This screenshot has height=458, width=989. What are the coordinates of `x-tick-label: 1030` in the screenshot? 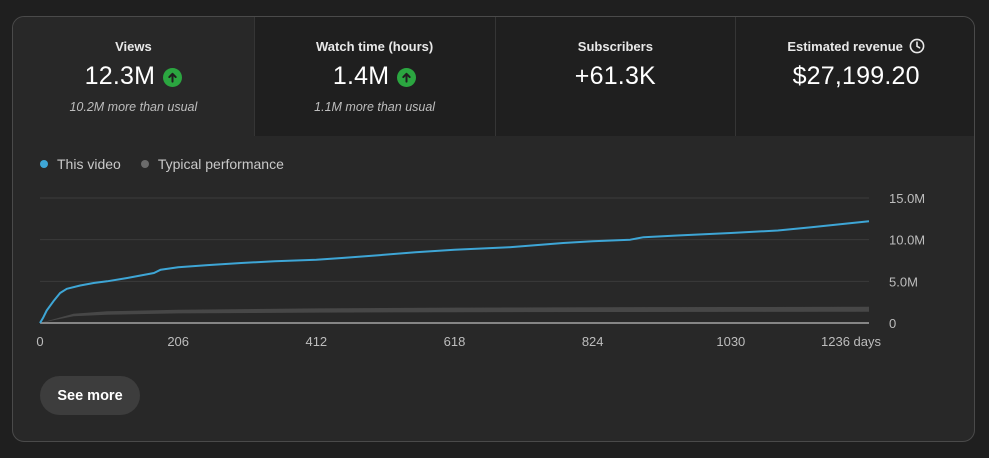 It's located at (730, 341).